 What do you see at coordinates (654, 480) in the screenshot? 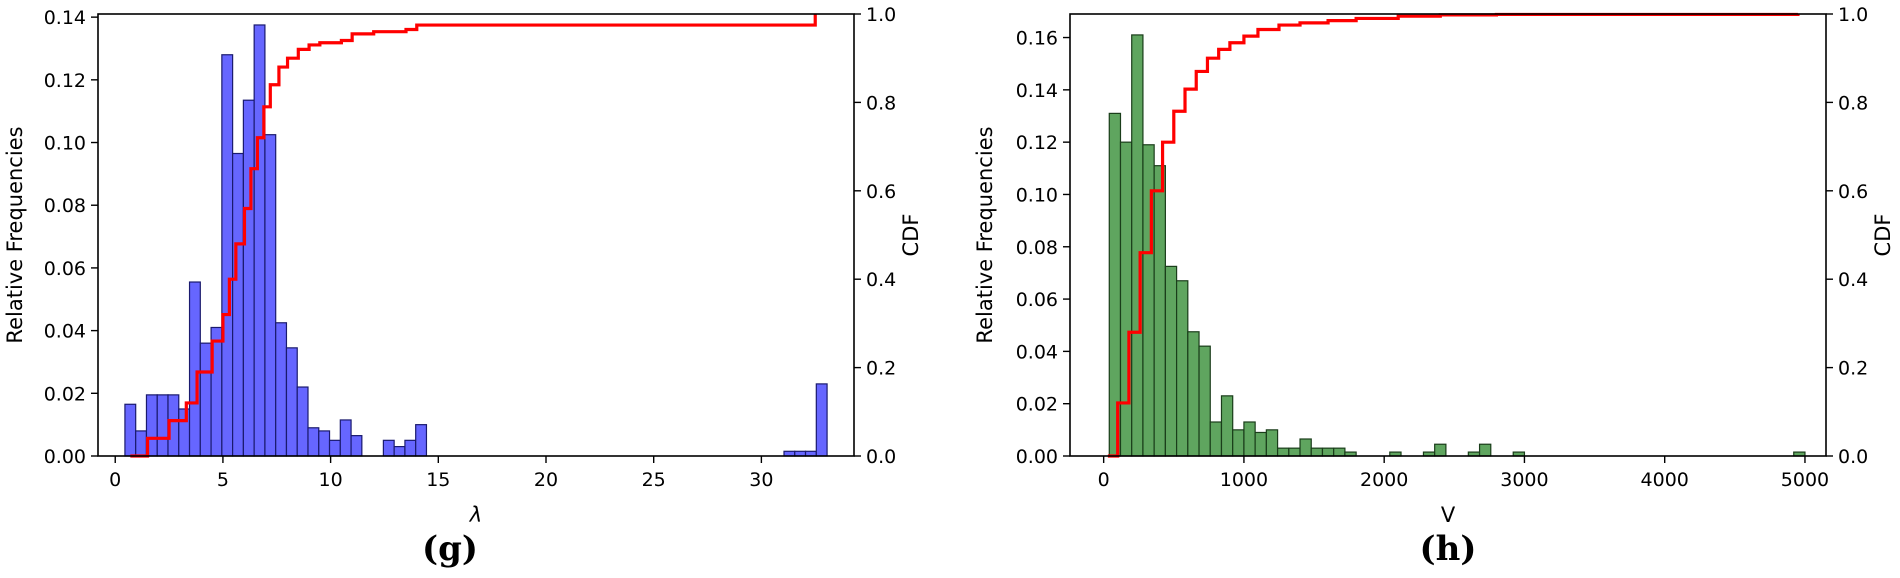
I see `x-tick-label: 25` at bounding box center [654, 480].